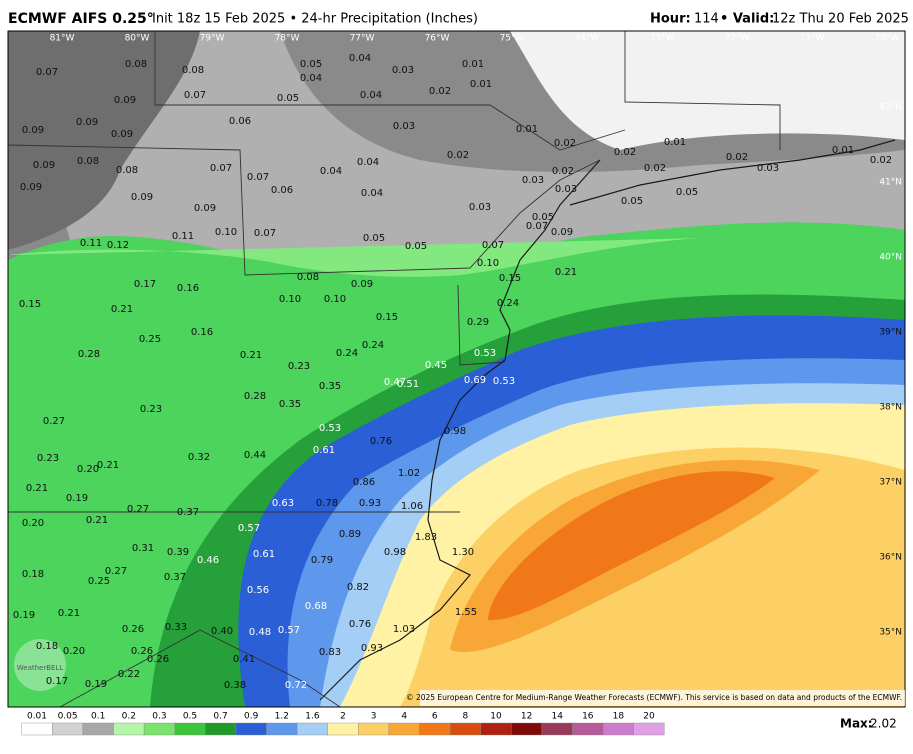 This screenshot has width=913, height=754. Describe the element at coordinates (890, 558) in the screenshot. I see `latitude-label: 36°N` at that location.